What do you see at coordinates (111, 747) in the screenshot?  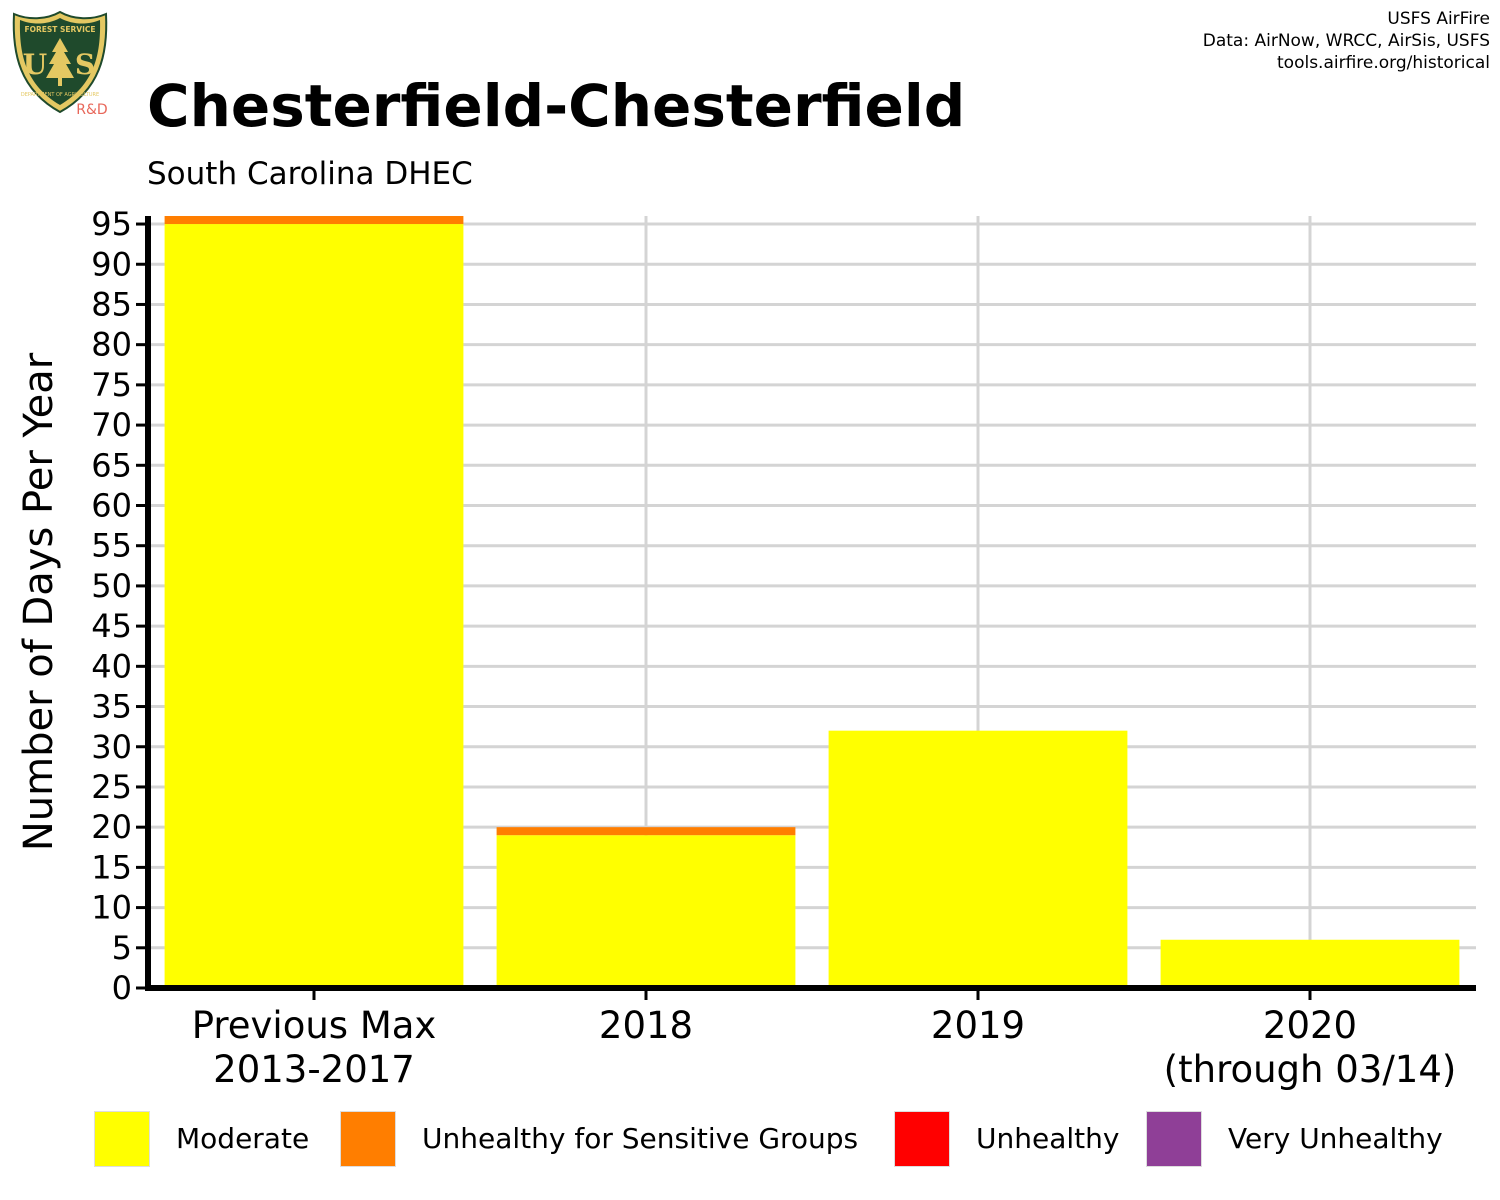 I see `y-tick-label: 30` at bounding box center [111, 747].